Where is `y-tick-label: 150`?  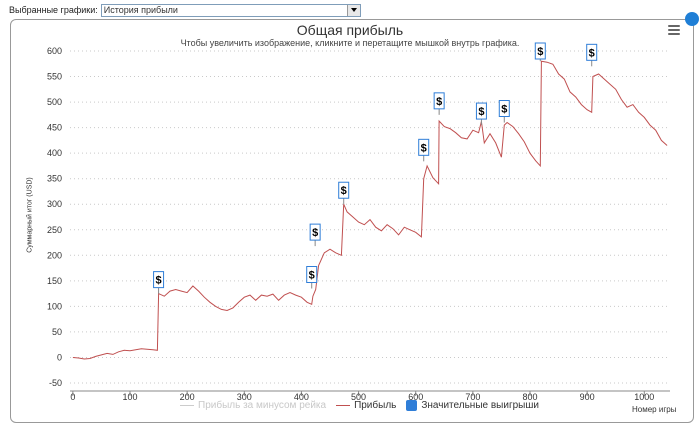 y-tick-label: 150 is located at coordinates (54, 281).